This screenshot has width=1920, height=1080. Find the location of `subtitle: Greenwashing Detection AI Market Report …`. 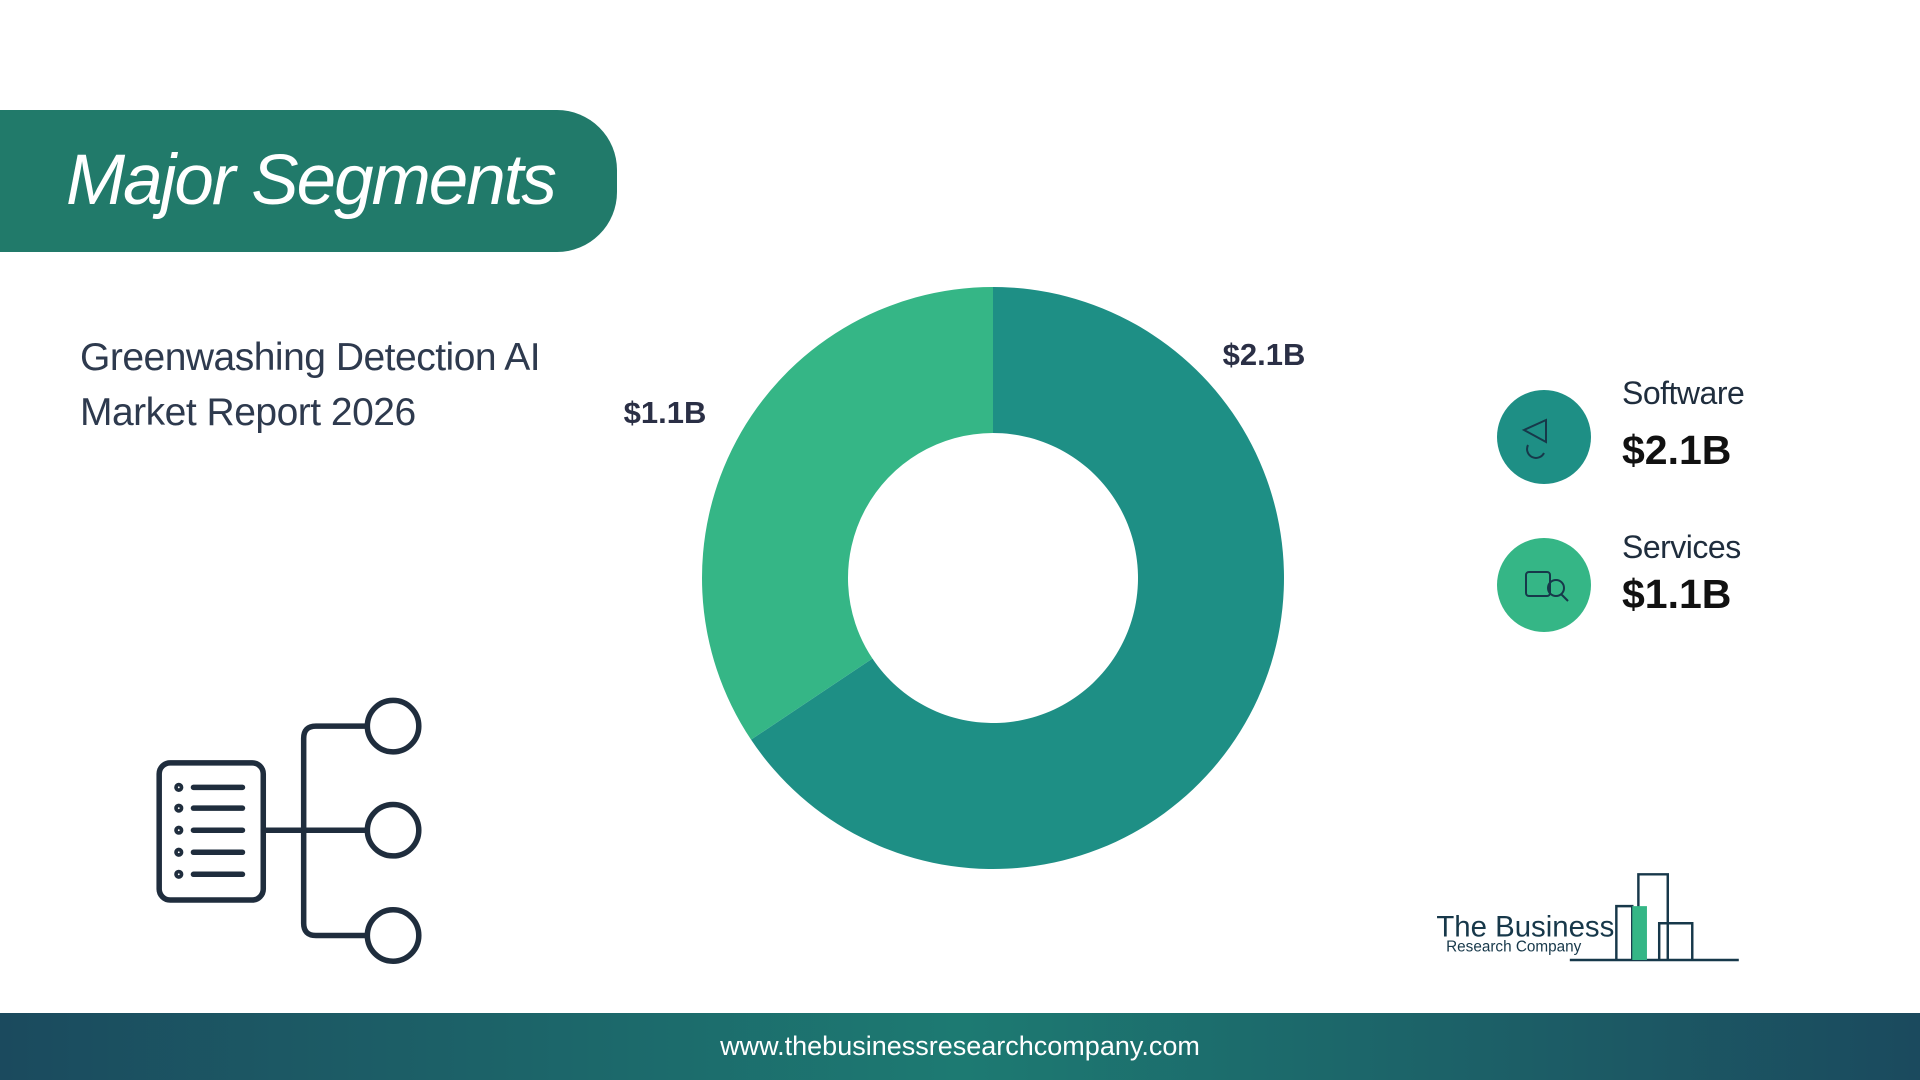

subtitle: Greenwashing Detection AI Market Report … is located at coordinates (310, 385).